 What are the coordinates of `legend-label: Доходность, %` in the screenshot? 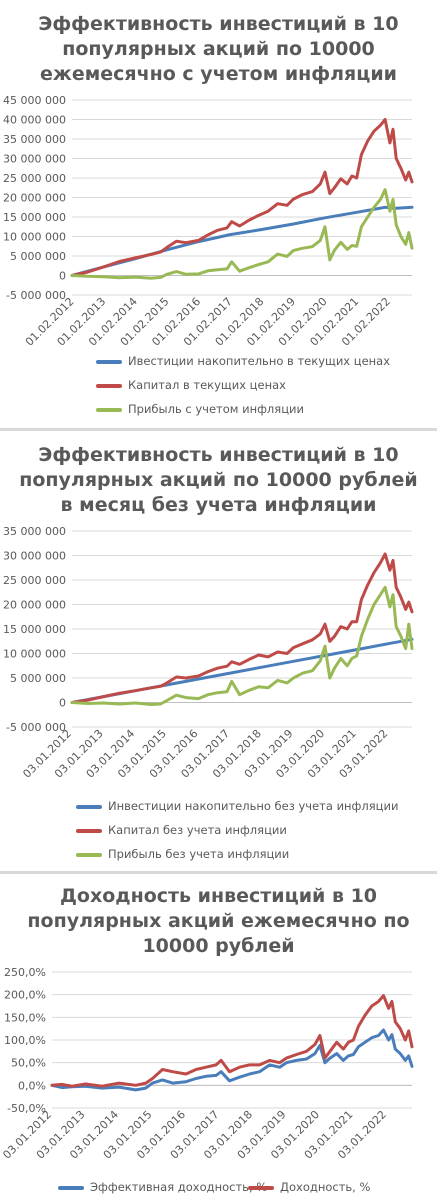 It's located at (325, 1187).